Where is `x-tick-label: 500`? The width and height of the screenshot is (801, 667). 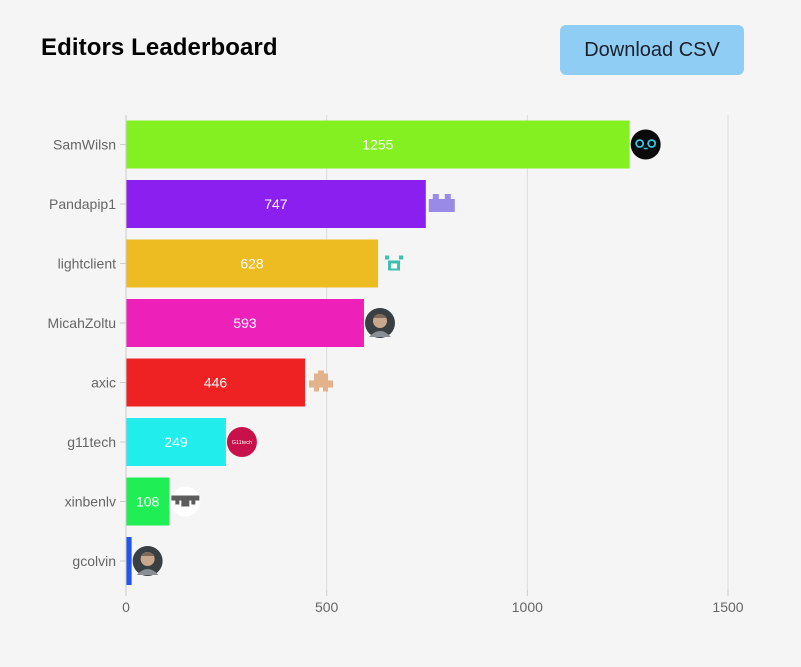
x-tick-label: 500 is located at coordinates (327, 607).